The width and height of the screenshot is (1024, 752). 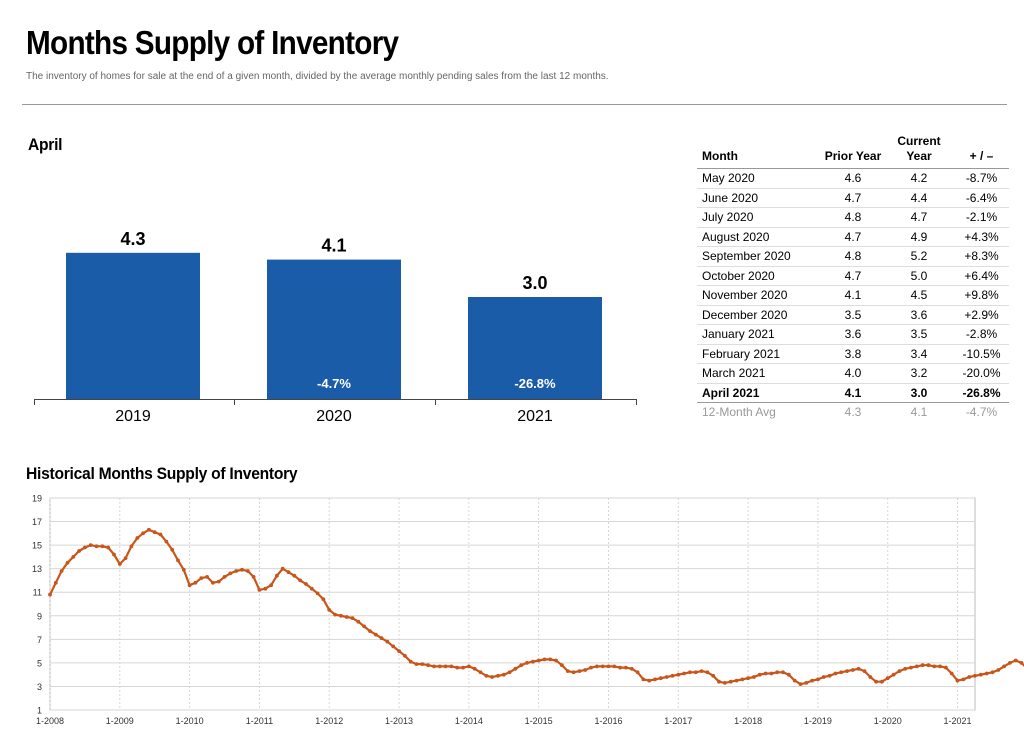 I want to click on cell-month: July 2020, so click(x=759, y=217).